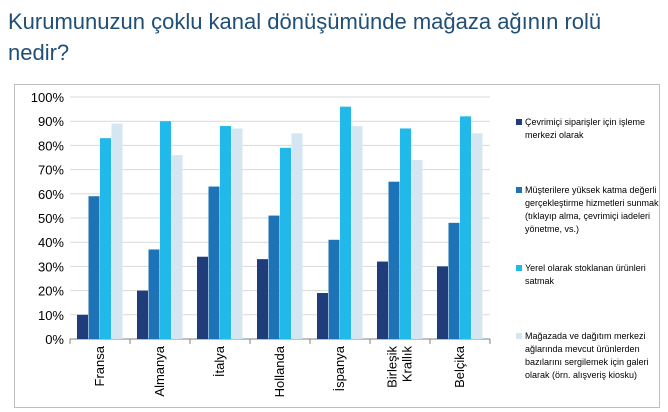  Describe the element at coordinates (459, 366) in the screenshot. I see `x-tick-label: Belçika` at that location.